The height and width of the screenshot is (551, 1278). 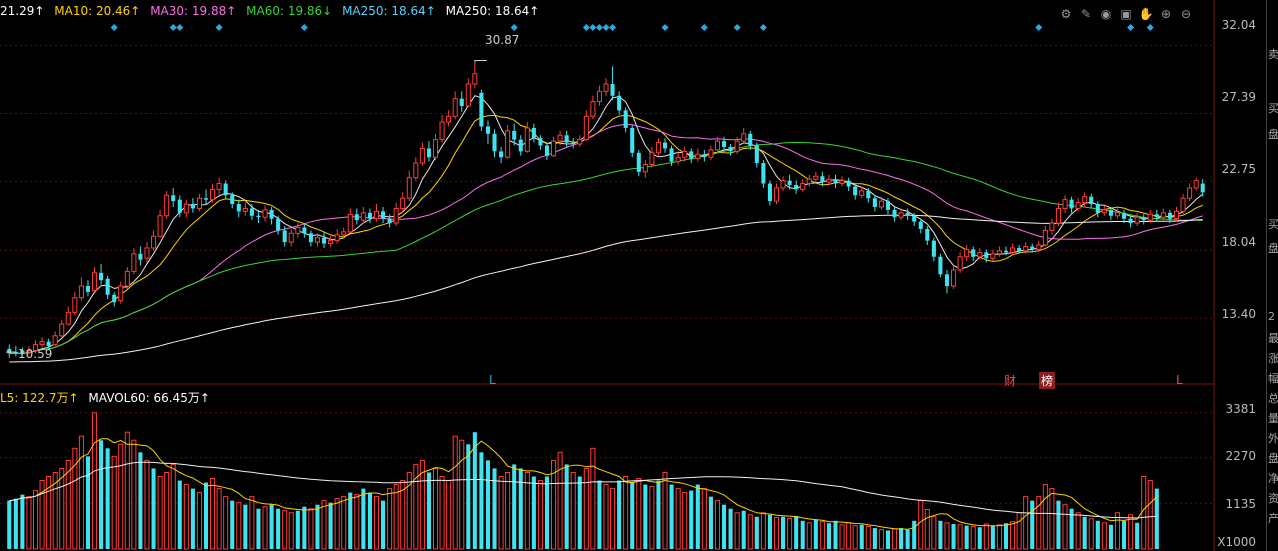 I want to click on ma250a-label: MA250: 18.64↑, so click(x=389, y=11).